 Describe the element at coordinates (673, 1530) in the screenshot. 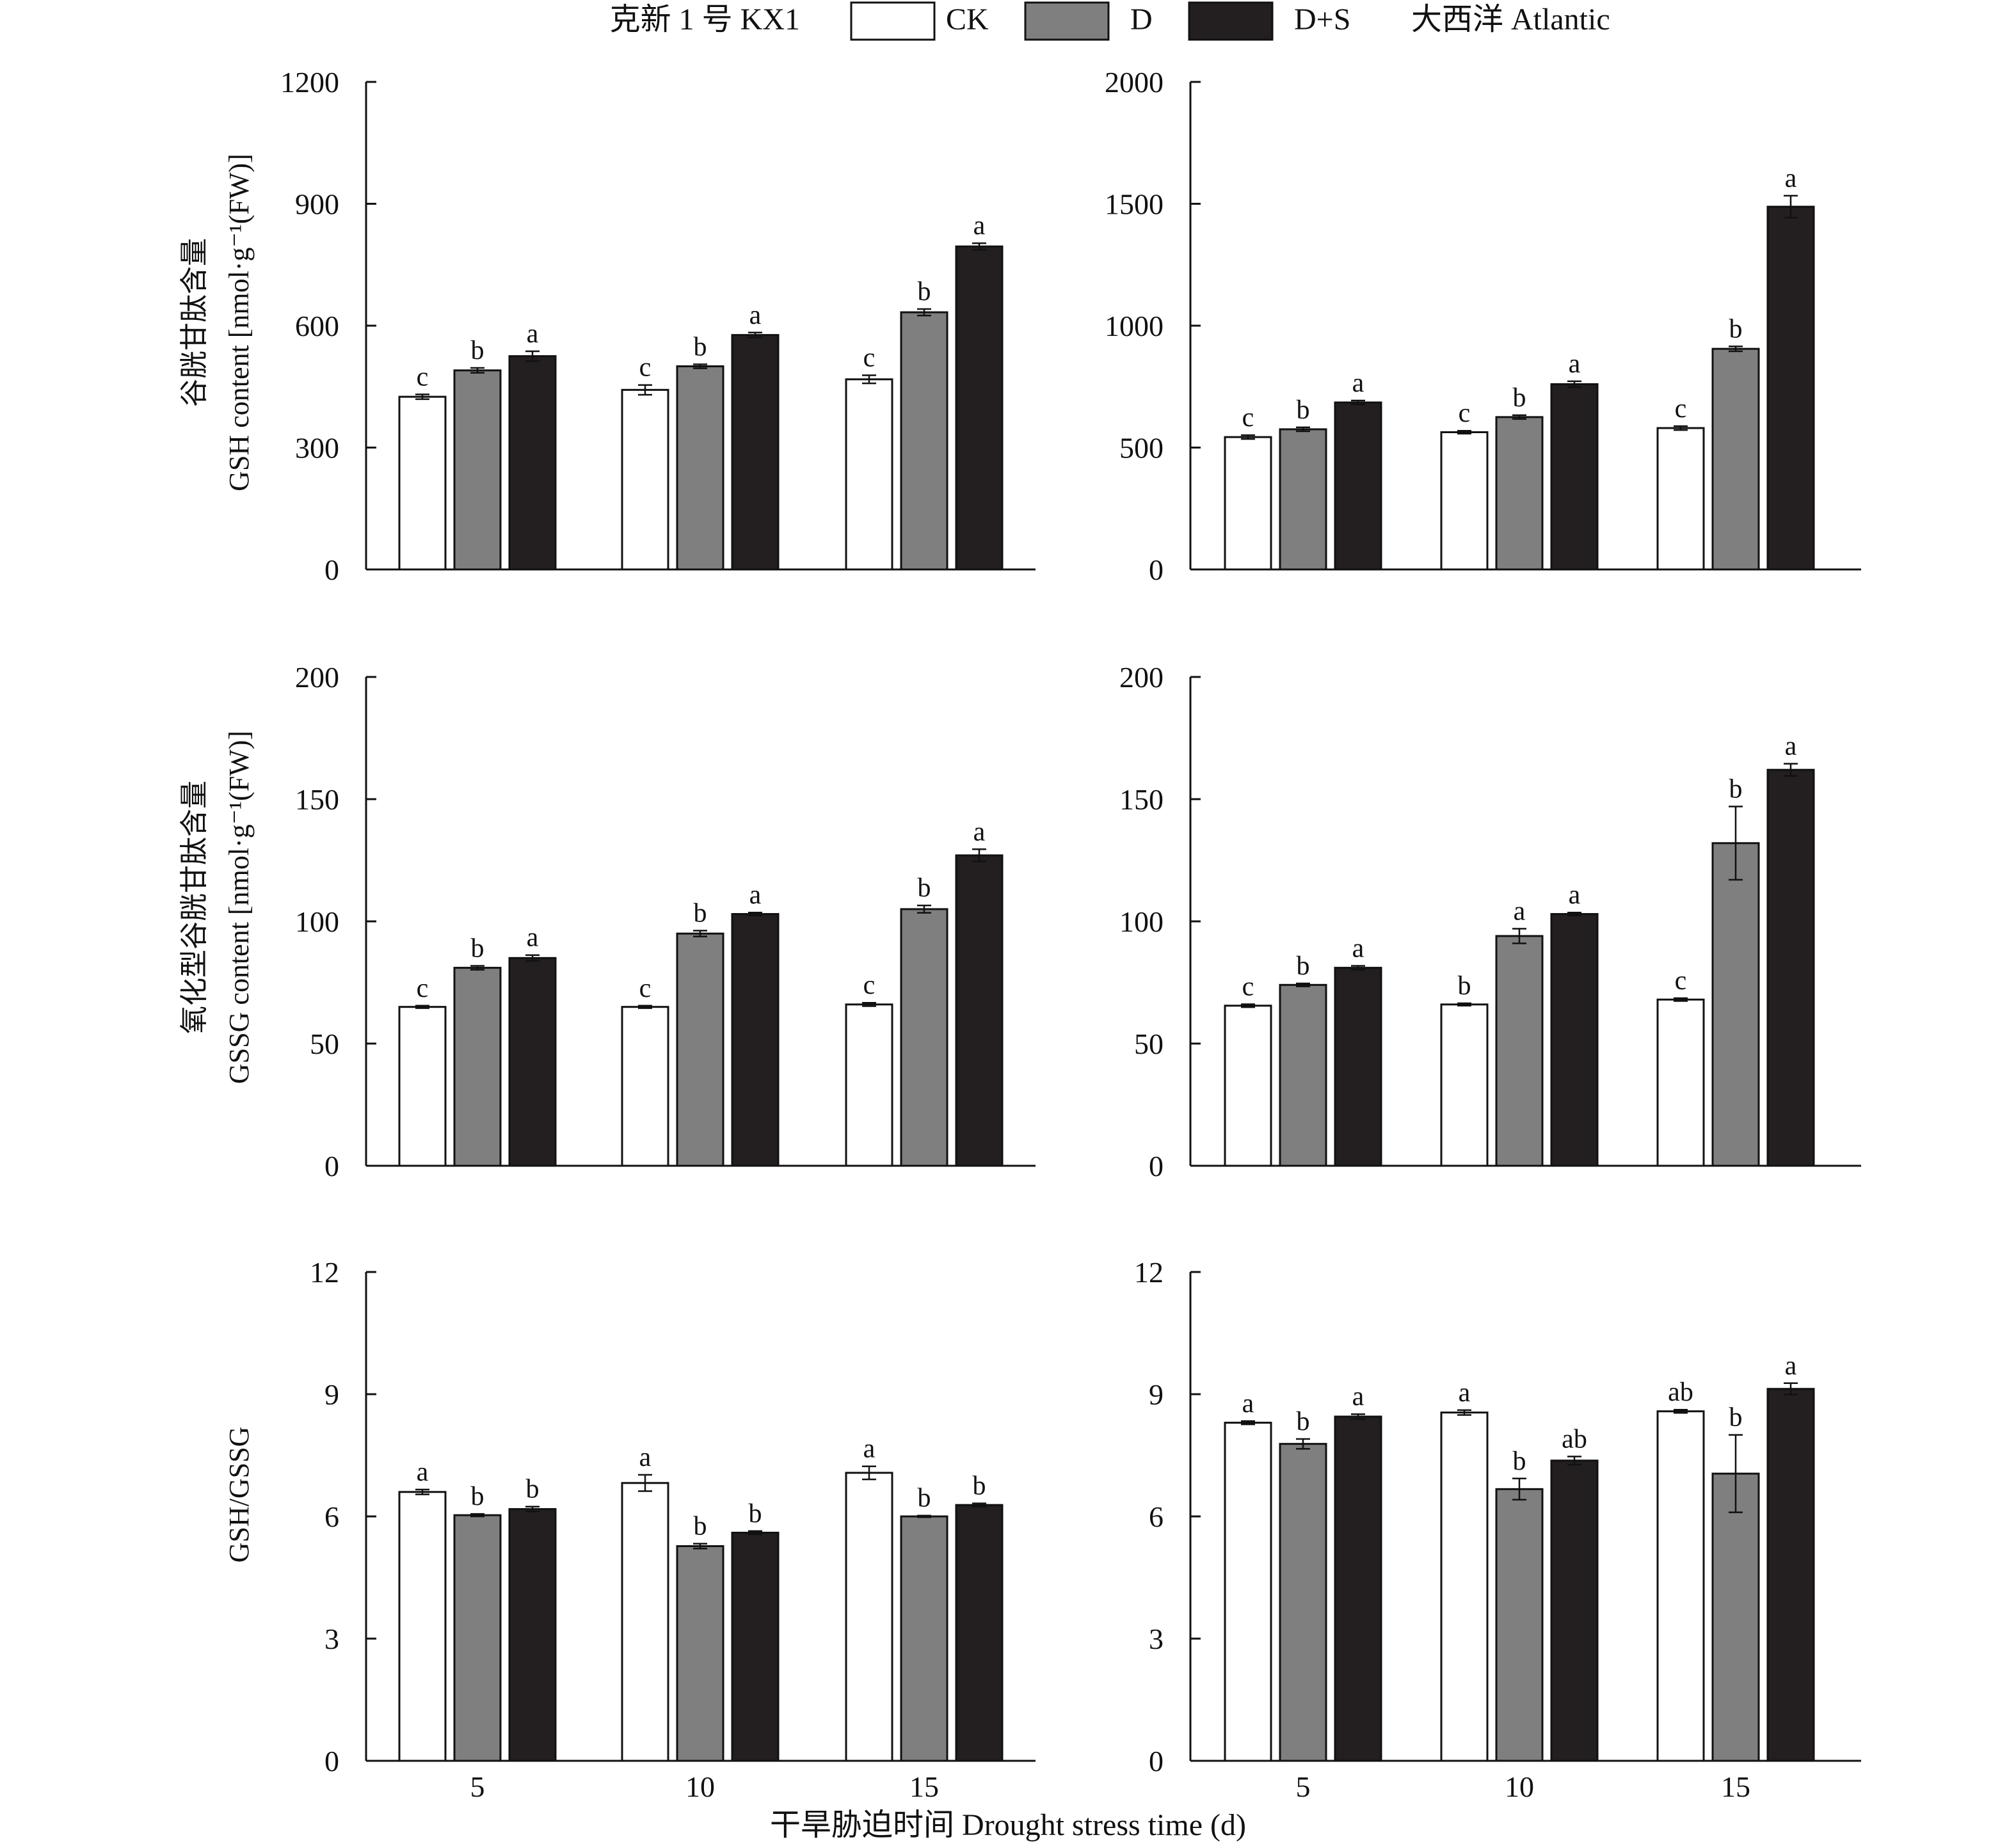

I see `panel-5: 0 3 6 9 12 a a a b b b b b b 5 10 15` at that location.